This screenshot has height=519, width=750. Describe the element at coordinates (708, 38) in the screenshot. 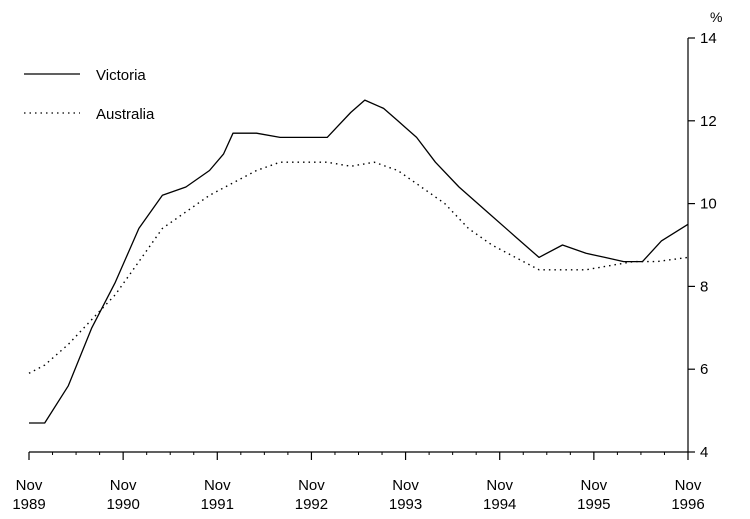

I see `y-tick-label: 14` at that location.